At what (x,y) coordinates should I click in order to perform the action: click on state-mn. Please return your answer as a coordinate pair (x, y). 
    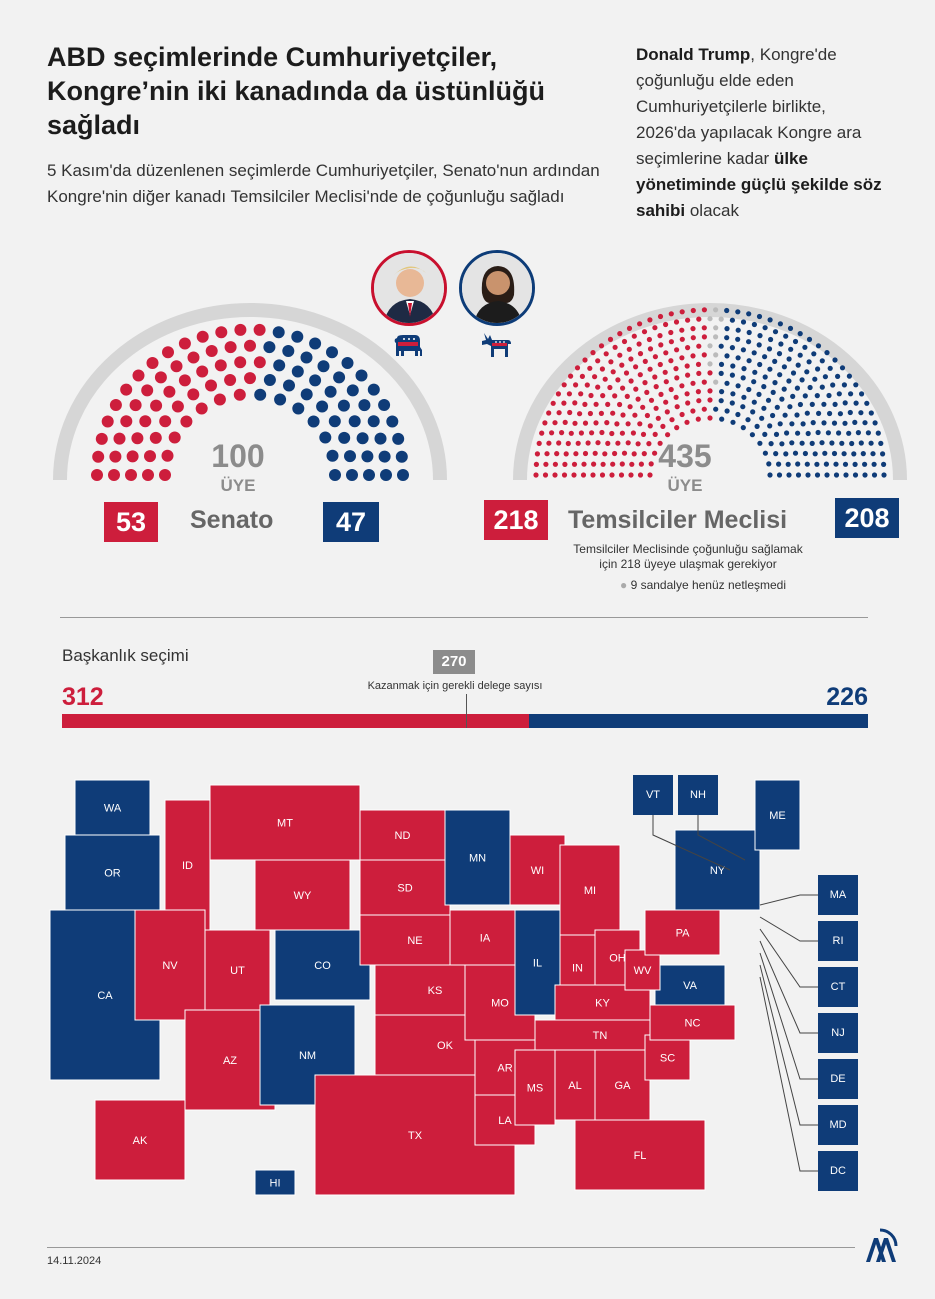
    Looking at the image, I should click on (477, 857).